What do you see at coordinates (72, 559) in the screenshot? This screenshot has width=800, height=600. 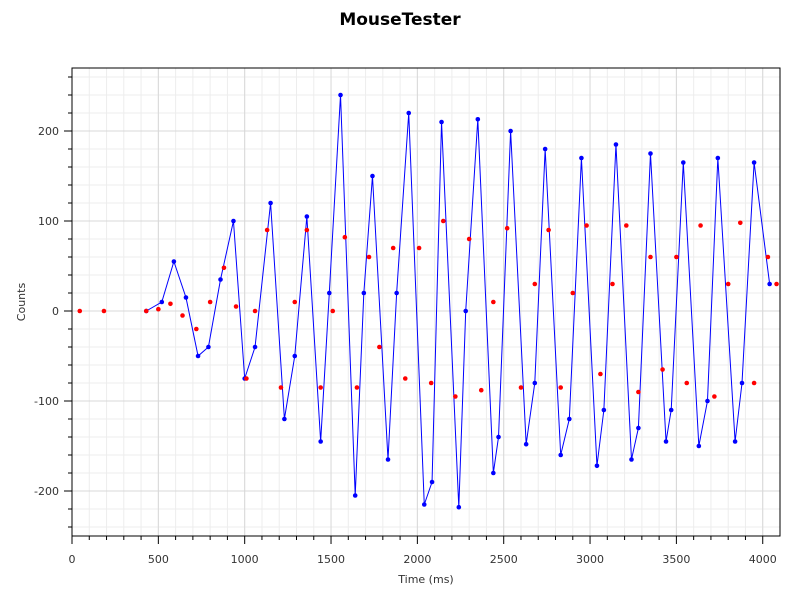 I see `x-tick-label: 0` at bounding box center [72, 559].